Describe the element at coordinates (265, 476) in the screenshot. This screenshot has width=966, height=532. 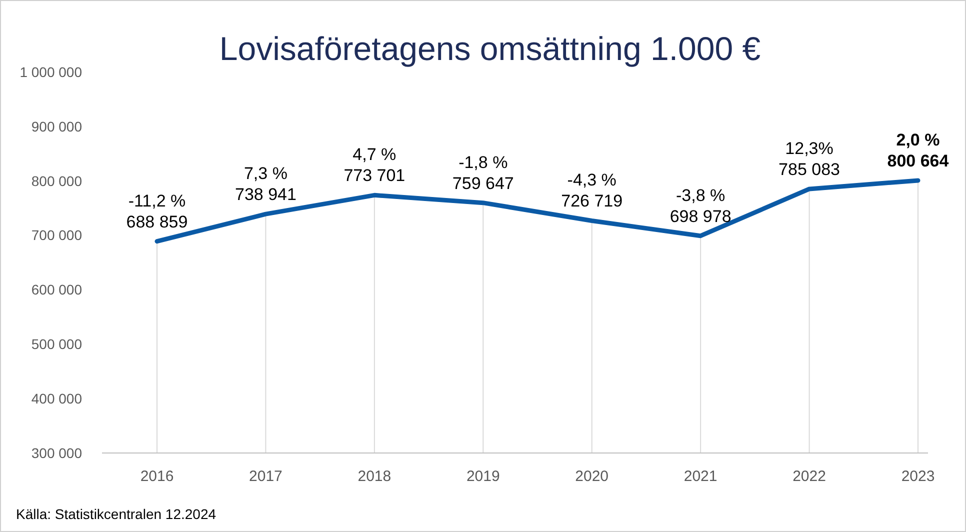
I see `x-tick-label: 2017` at that location.